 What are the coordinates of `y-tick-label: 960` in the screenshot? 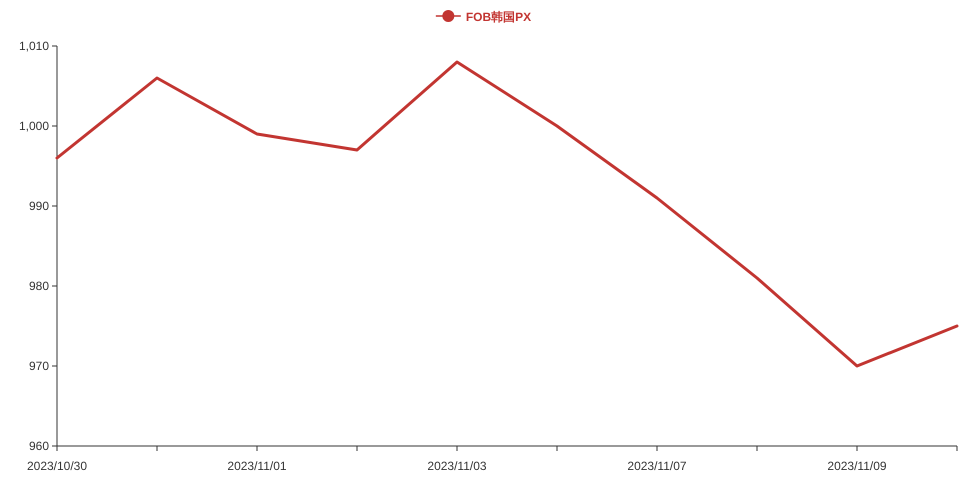 It's located at (39, 446).